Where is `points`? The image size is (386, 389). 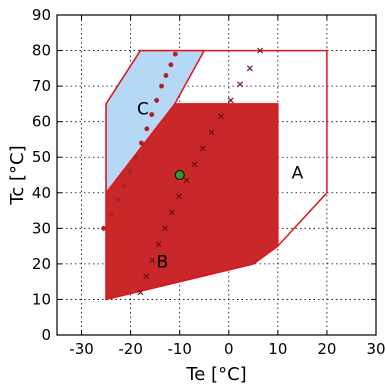 points is located at coordinates (179, 175).